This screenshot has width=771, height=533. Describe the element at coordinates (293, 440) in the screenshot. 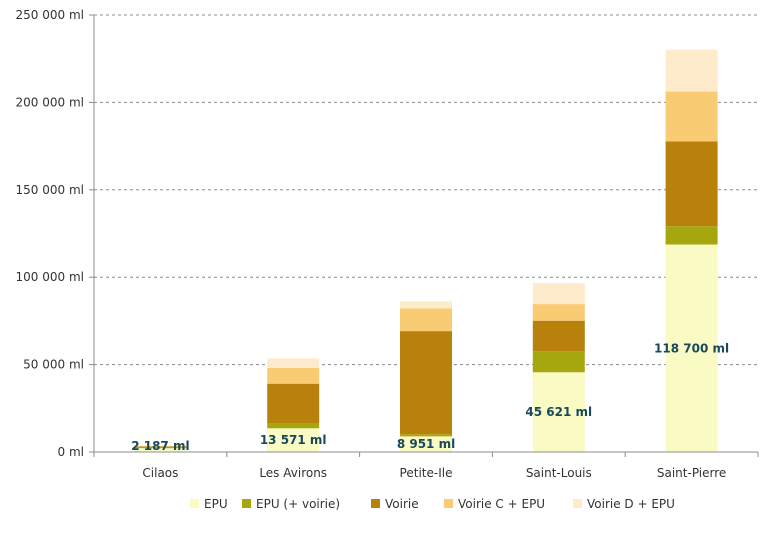

I see `data-label: 13 571 ml` at that location.